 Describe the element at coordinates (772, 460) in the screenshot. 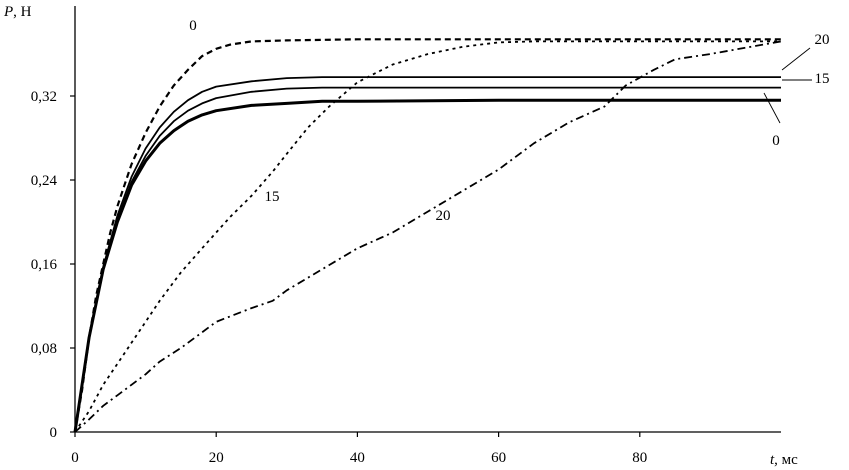

I see `x-axis-variable: t` at that location.